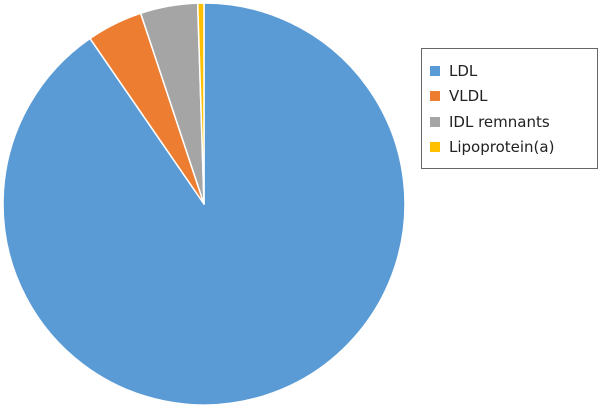 The width and height of the screenshot is (606, 408). What do you see at coordinates (435, 70) in the screenshot?
I see `legend-swatch-ldl` at bounding box center [435, 70].